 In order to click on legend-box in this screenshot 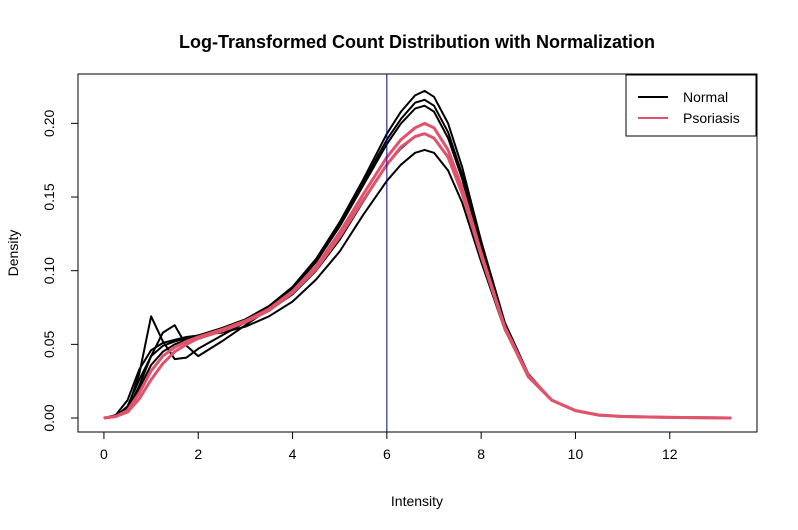, I will do `click(691, 105)`.